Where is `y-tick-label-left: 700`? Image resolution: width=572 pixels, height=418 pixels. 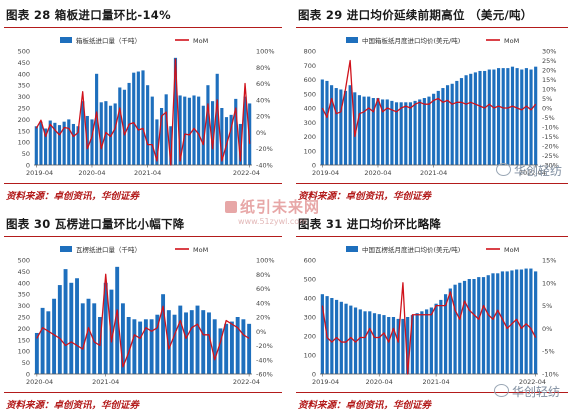 y-tick-label-left: 700 is located at coordinates (310, 66).